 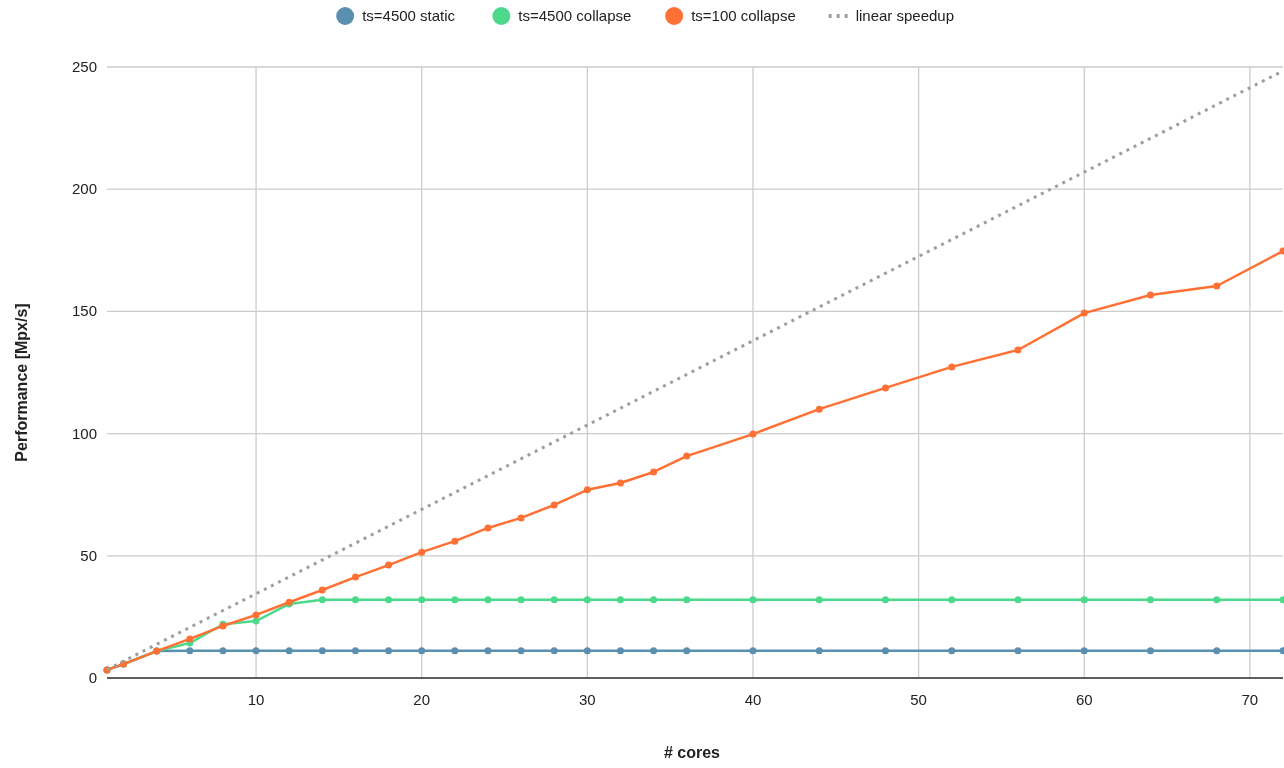 I want to click on x-tick-label: 50, so click(x=918, y=699).